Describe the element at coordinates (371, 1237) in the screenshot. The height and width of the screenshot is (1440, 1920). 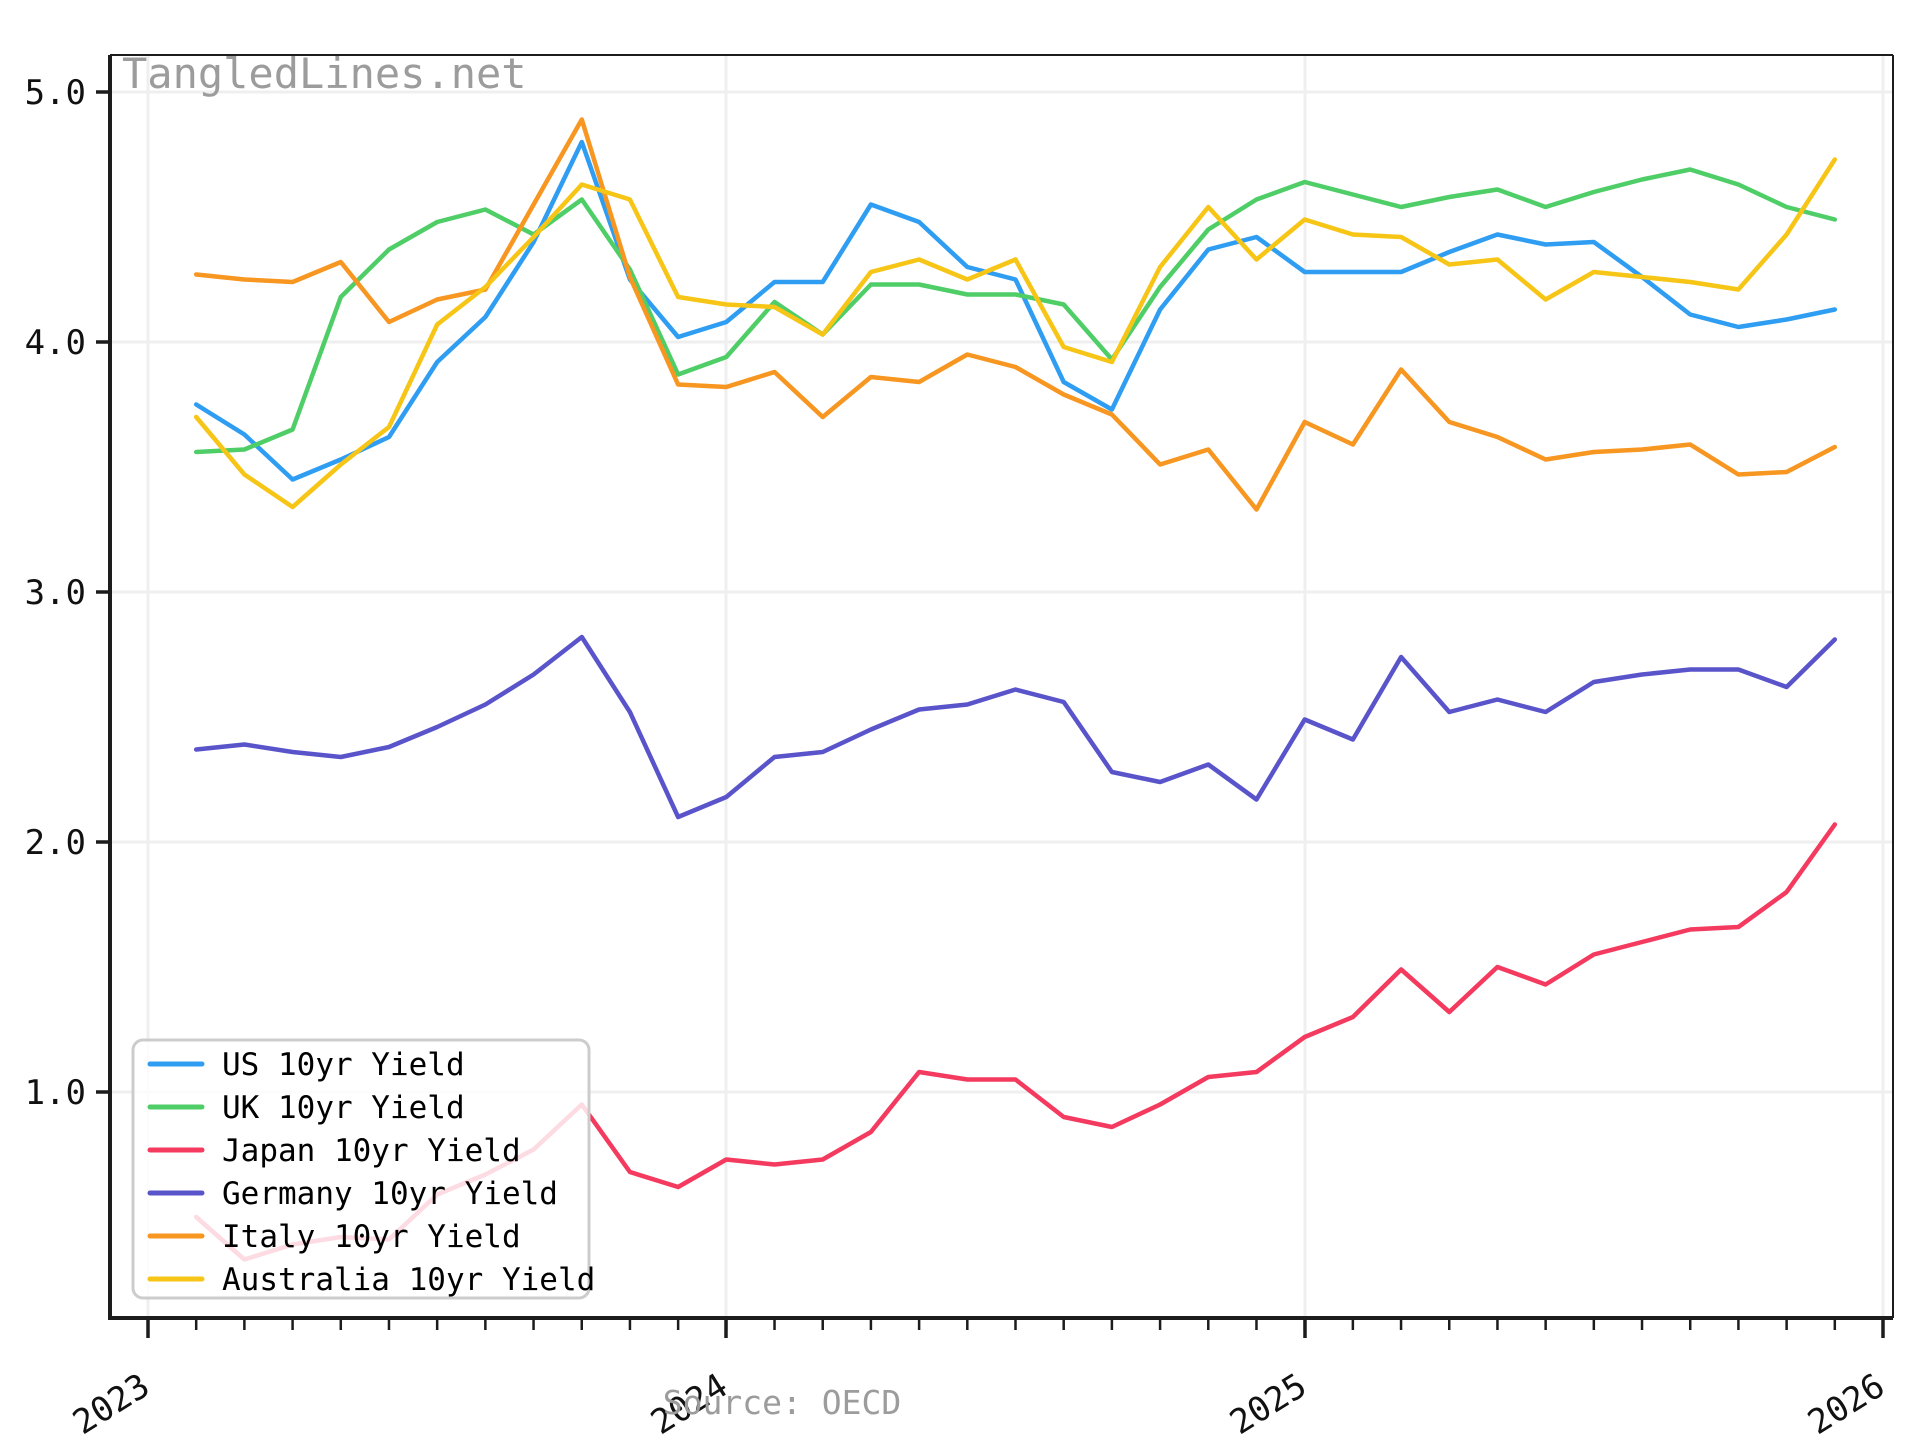
I see `legend-label-italy: Italy 10yr Yield` at that location.